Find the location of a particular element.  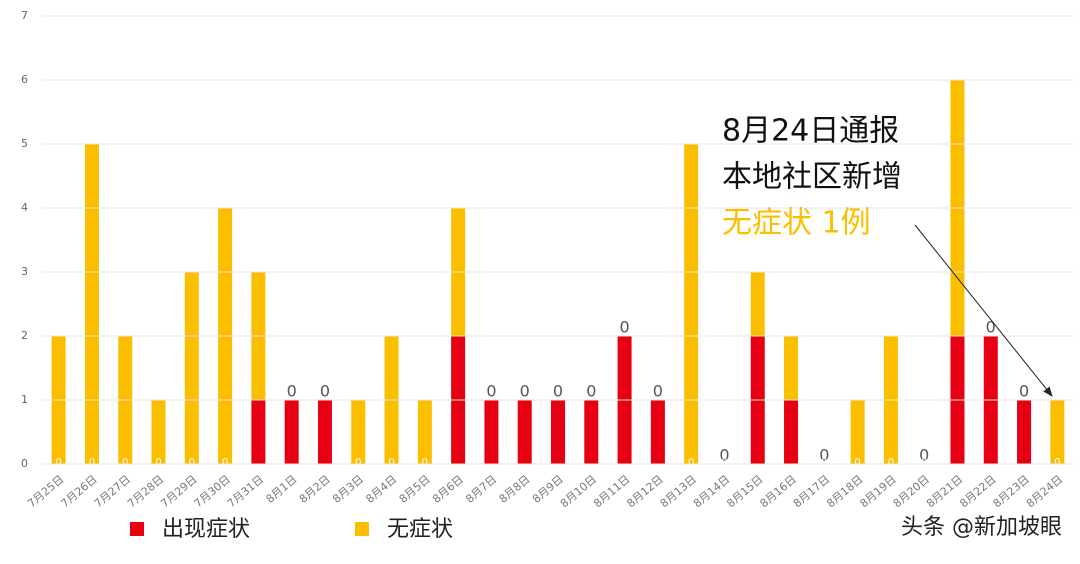

x-tick-label: 8月15日 is located at coordinates (744, 492).